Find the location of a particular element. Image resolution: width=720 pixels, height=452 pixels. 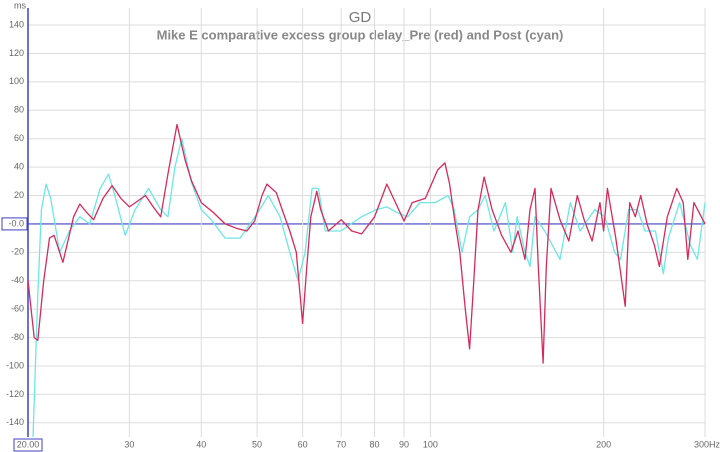

y-tick-label: 40 is located at coordinates (19, 166).